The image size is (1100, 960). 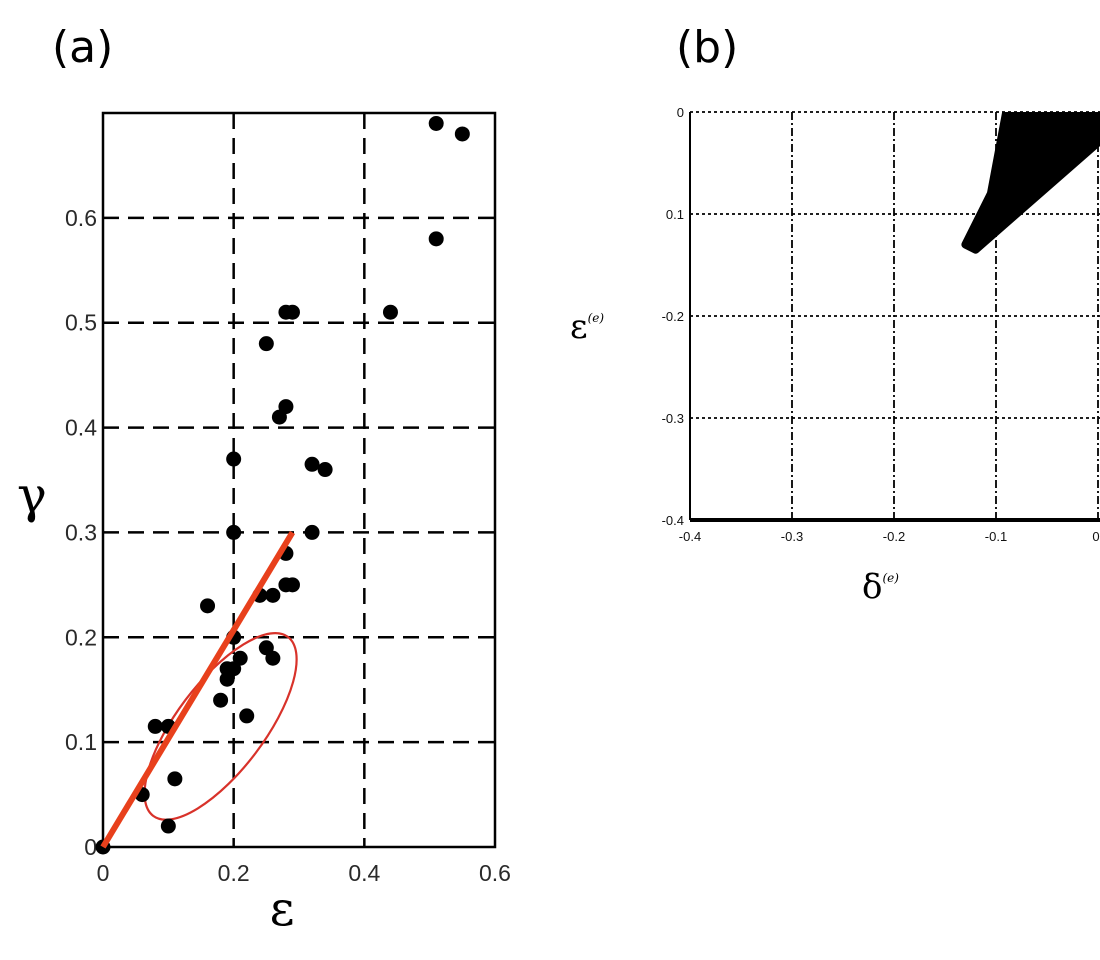 I want to click on panel-a-x-tick-label: 0.6, so click(x=495, y=873).